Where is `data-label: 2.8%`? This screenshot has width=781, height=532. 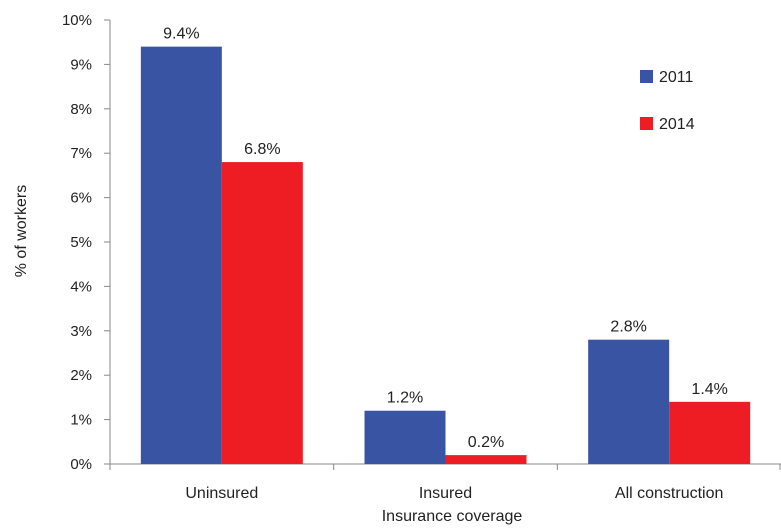
data-label: 2.8% is located at coordinates (628, 327).